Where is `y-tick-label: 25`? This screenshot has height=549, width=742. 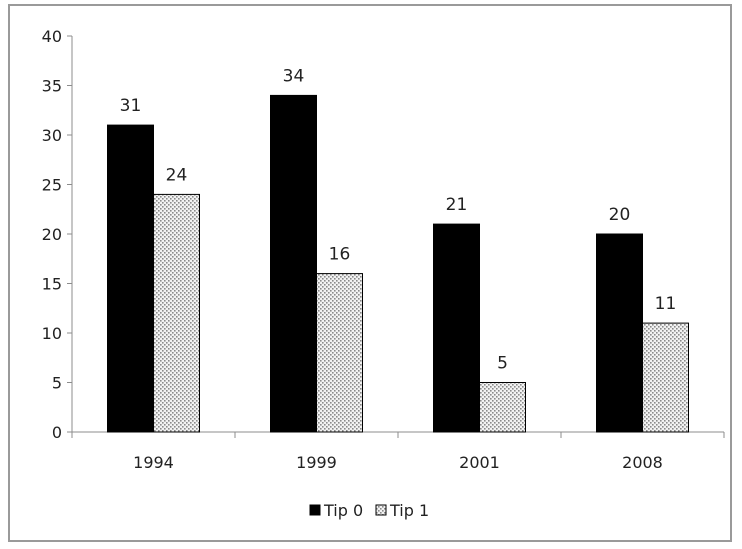
y-tick-label: 25 is located at coordinates (52, 185).